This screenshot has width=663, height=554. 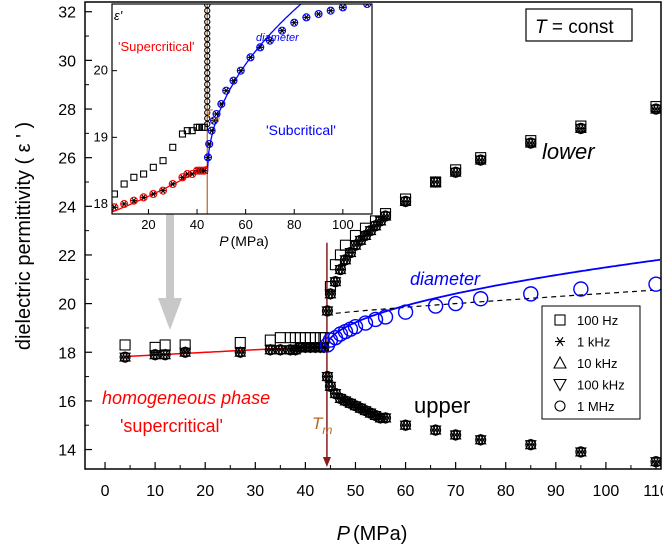 I want to click on inset-annotation-tm: Tm, so click(x=212, y=115).